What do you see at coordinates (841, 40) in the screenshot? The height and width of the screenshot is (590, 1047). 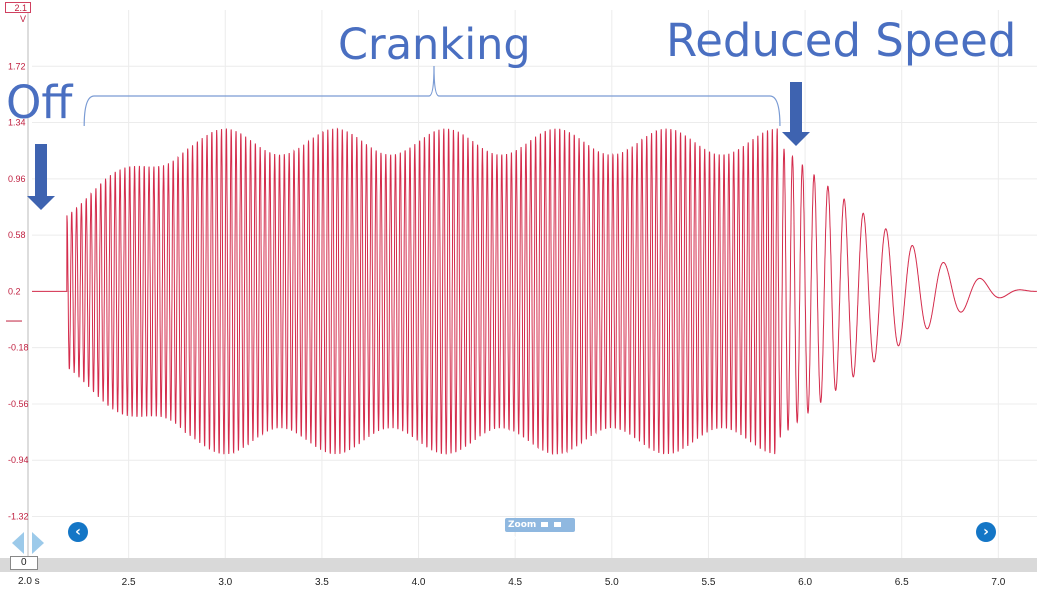 I see `annotation-reduced-speed: Reduced Speed` at bounding box center [841, 40].